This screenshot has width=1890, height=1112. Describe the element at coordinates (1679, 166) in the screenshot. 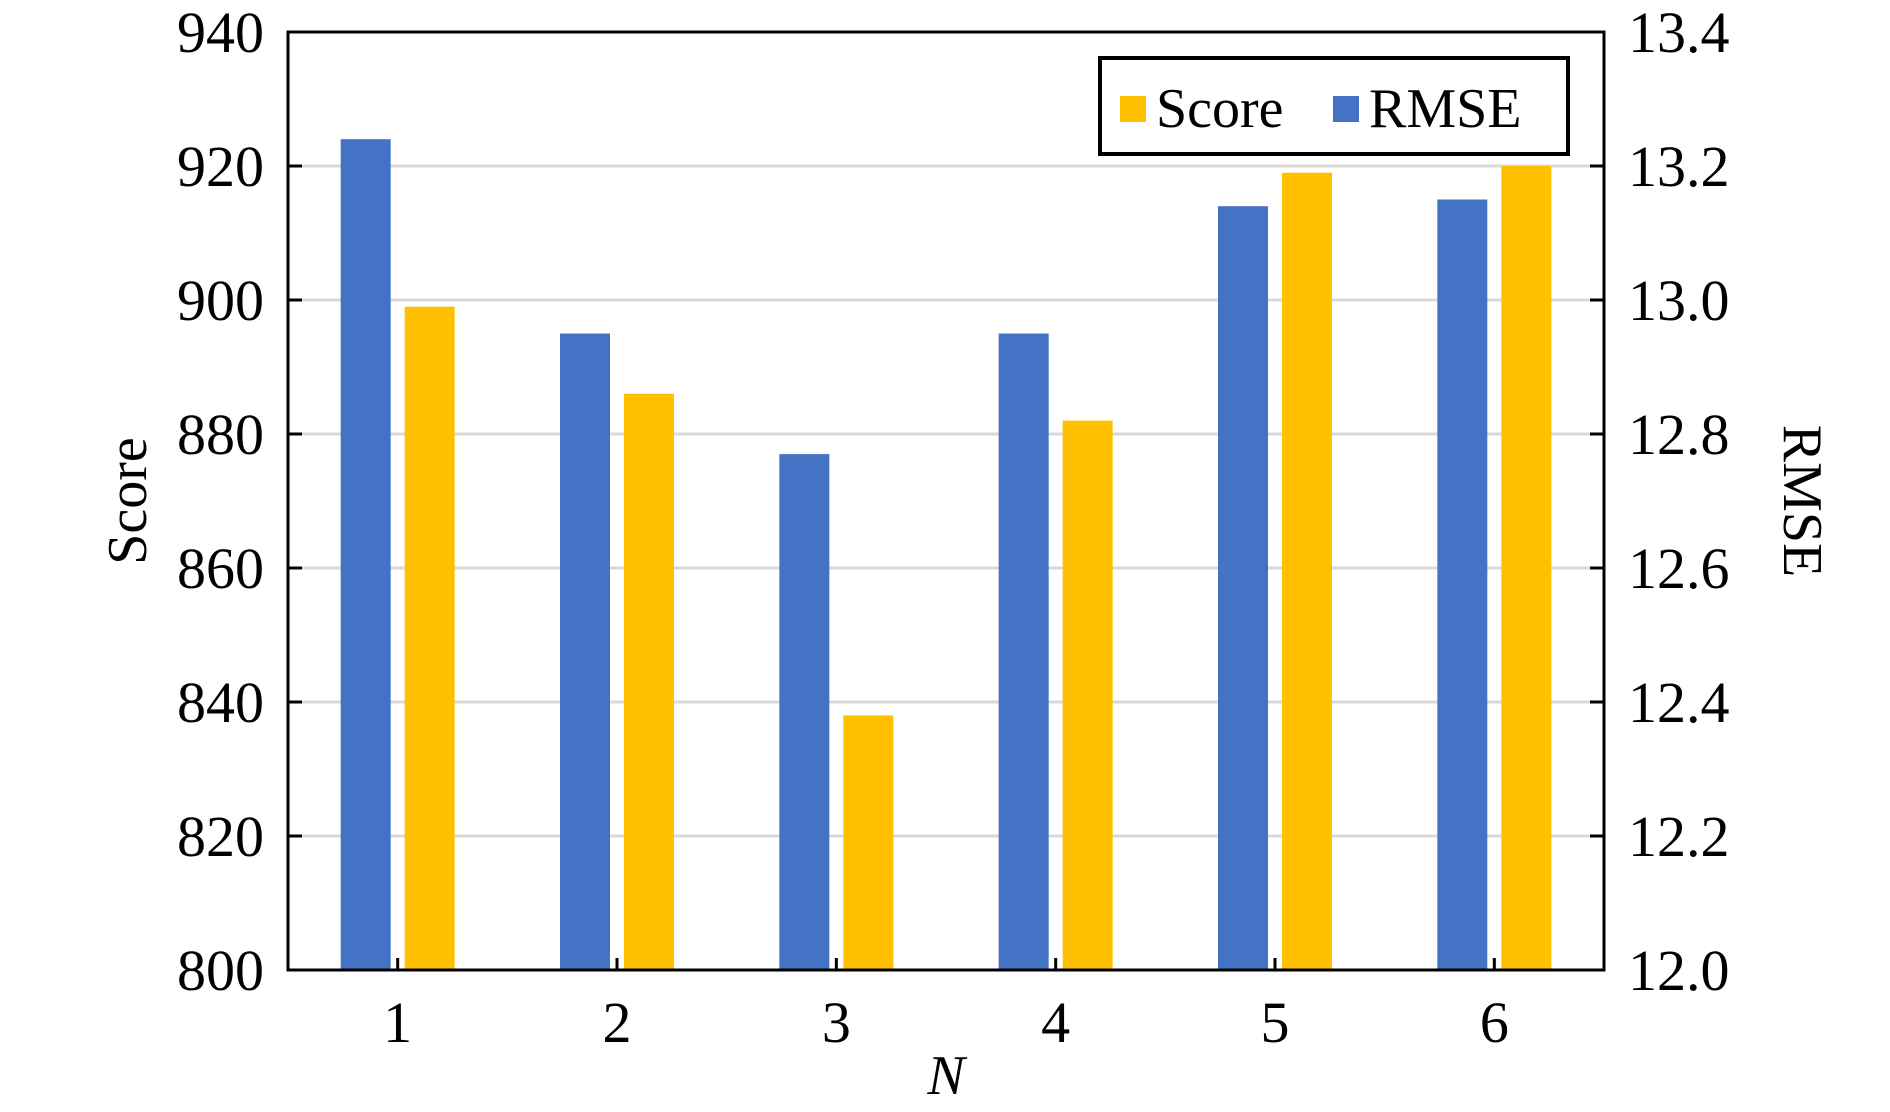

I see `right-tick-label: 13.2` at that location.